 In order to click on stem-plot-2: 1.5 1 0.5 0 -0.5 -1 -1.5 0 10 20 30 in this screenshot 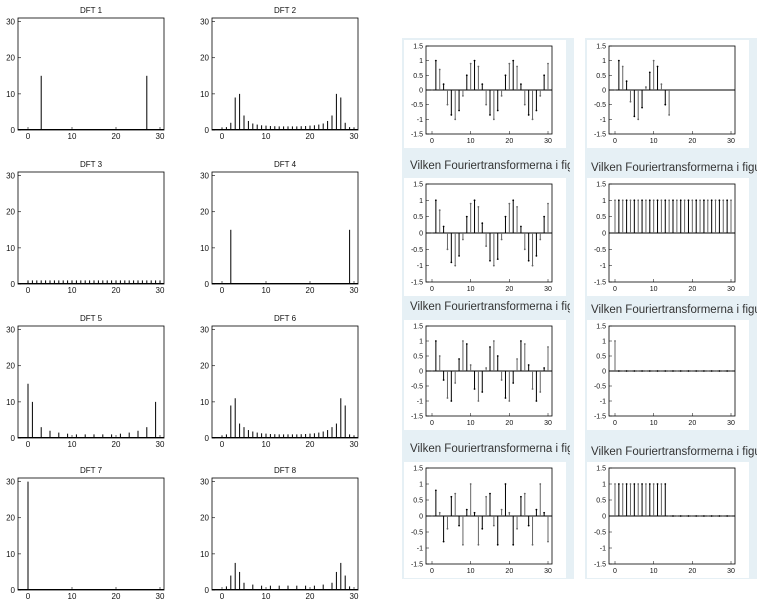, I will do `click(668, 94)`.